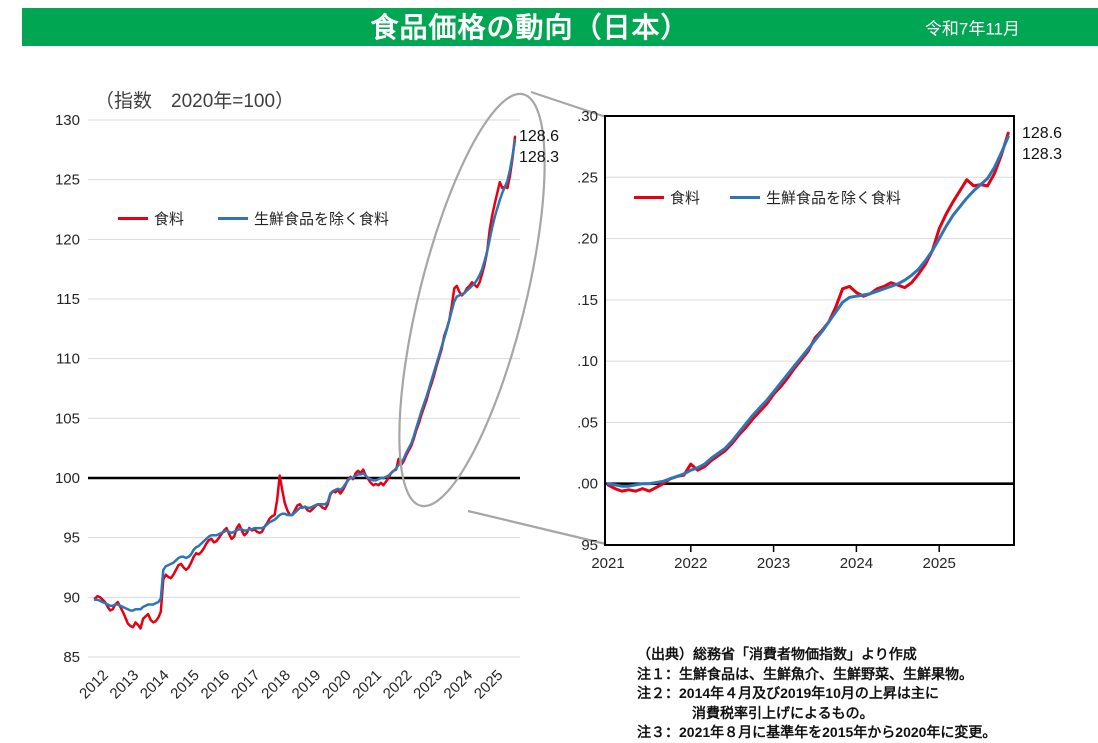 This screenshot has width=1098, height=743. Describe the element at coordinates (587, 177) in the screenshot. I see `inset-y-tick-label: .25` at that location.